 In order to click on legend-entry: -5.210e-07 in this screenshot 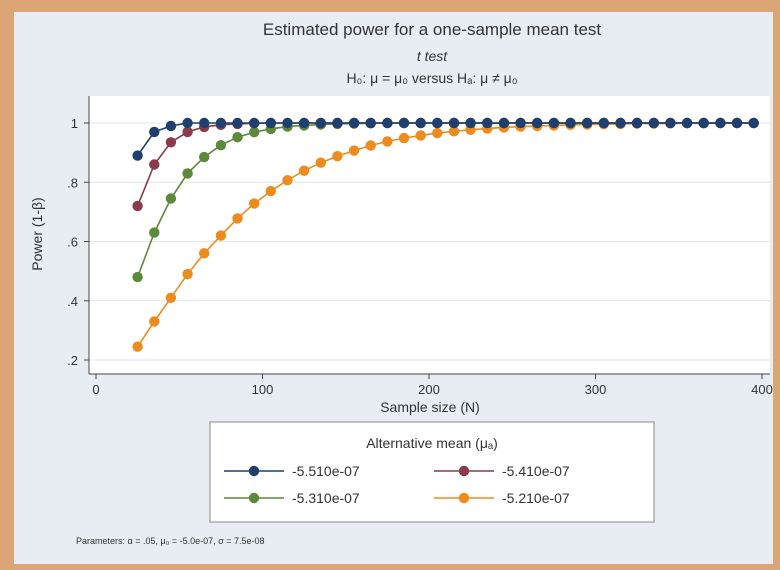, I will do `click(502, 498)`.